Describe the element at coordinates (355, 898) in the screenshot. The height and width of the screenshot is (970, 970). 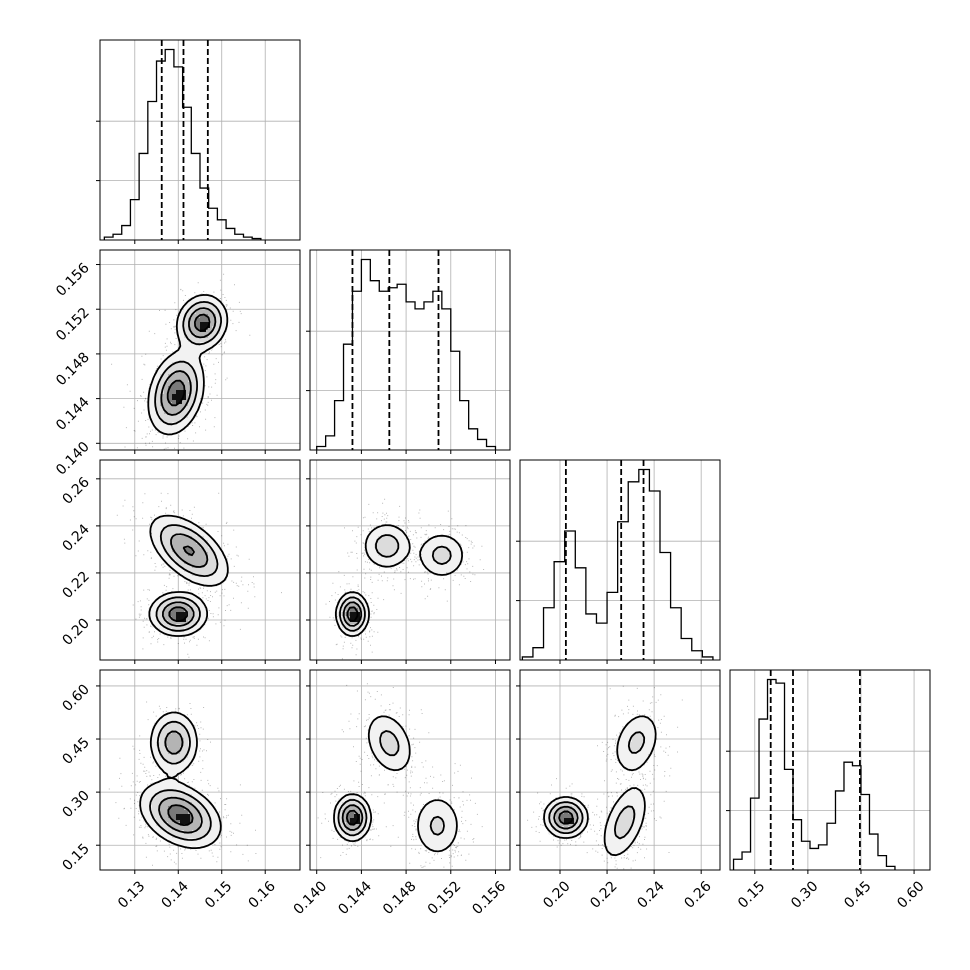
I see `x-tick-label: 0.144` at that location.